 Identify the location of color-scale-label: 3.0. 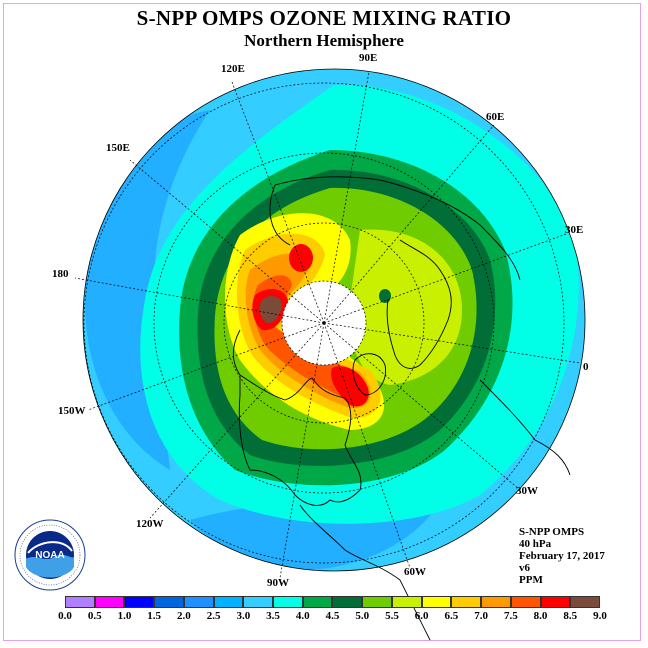
(243, 616).